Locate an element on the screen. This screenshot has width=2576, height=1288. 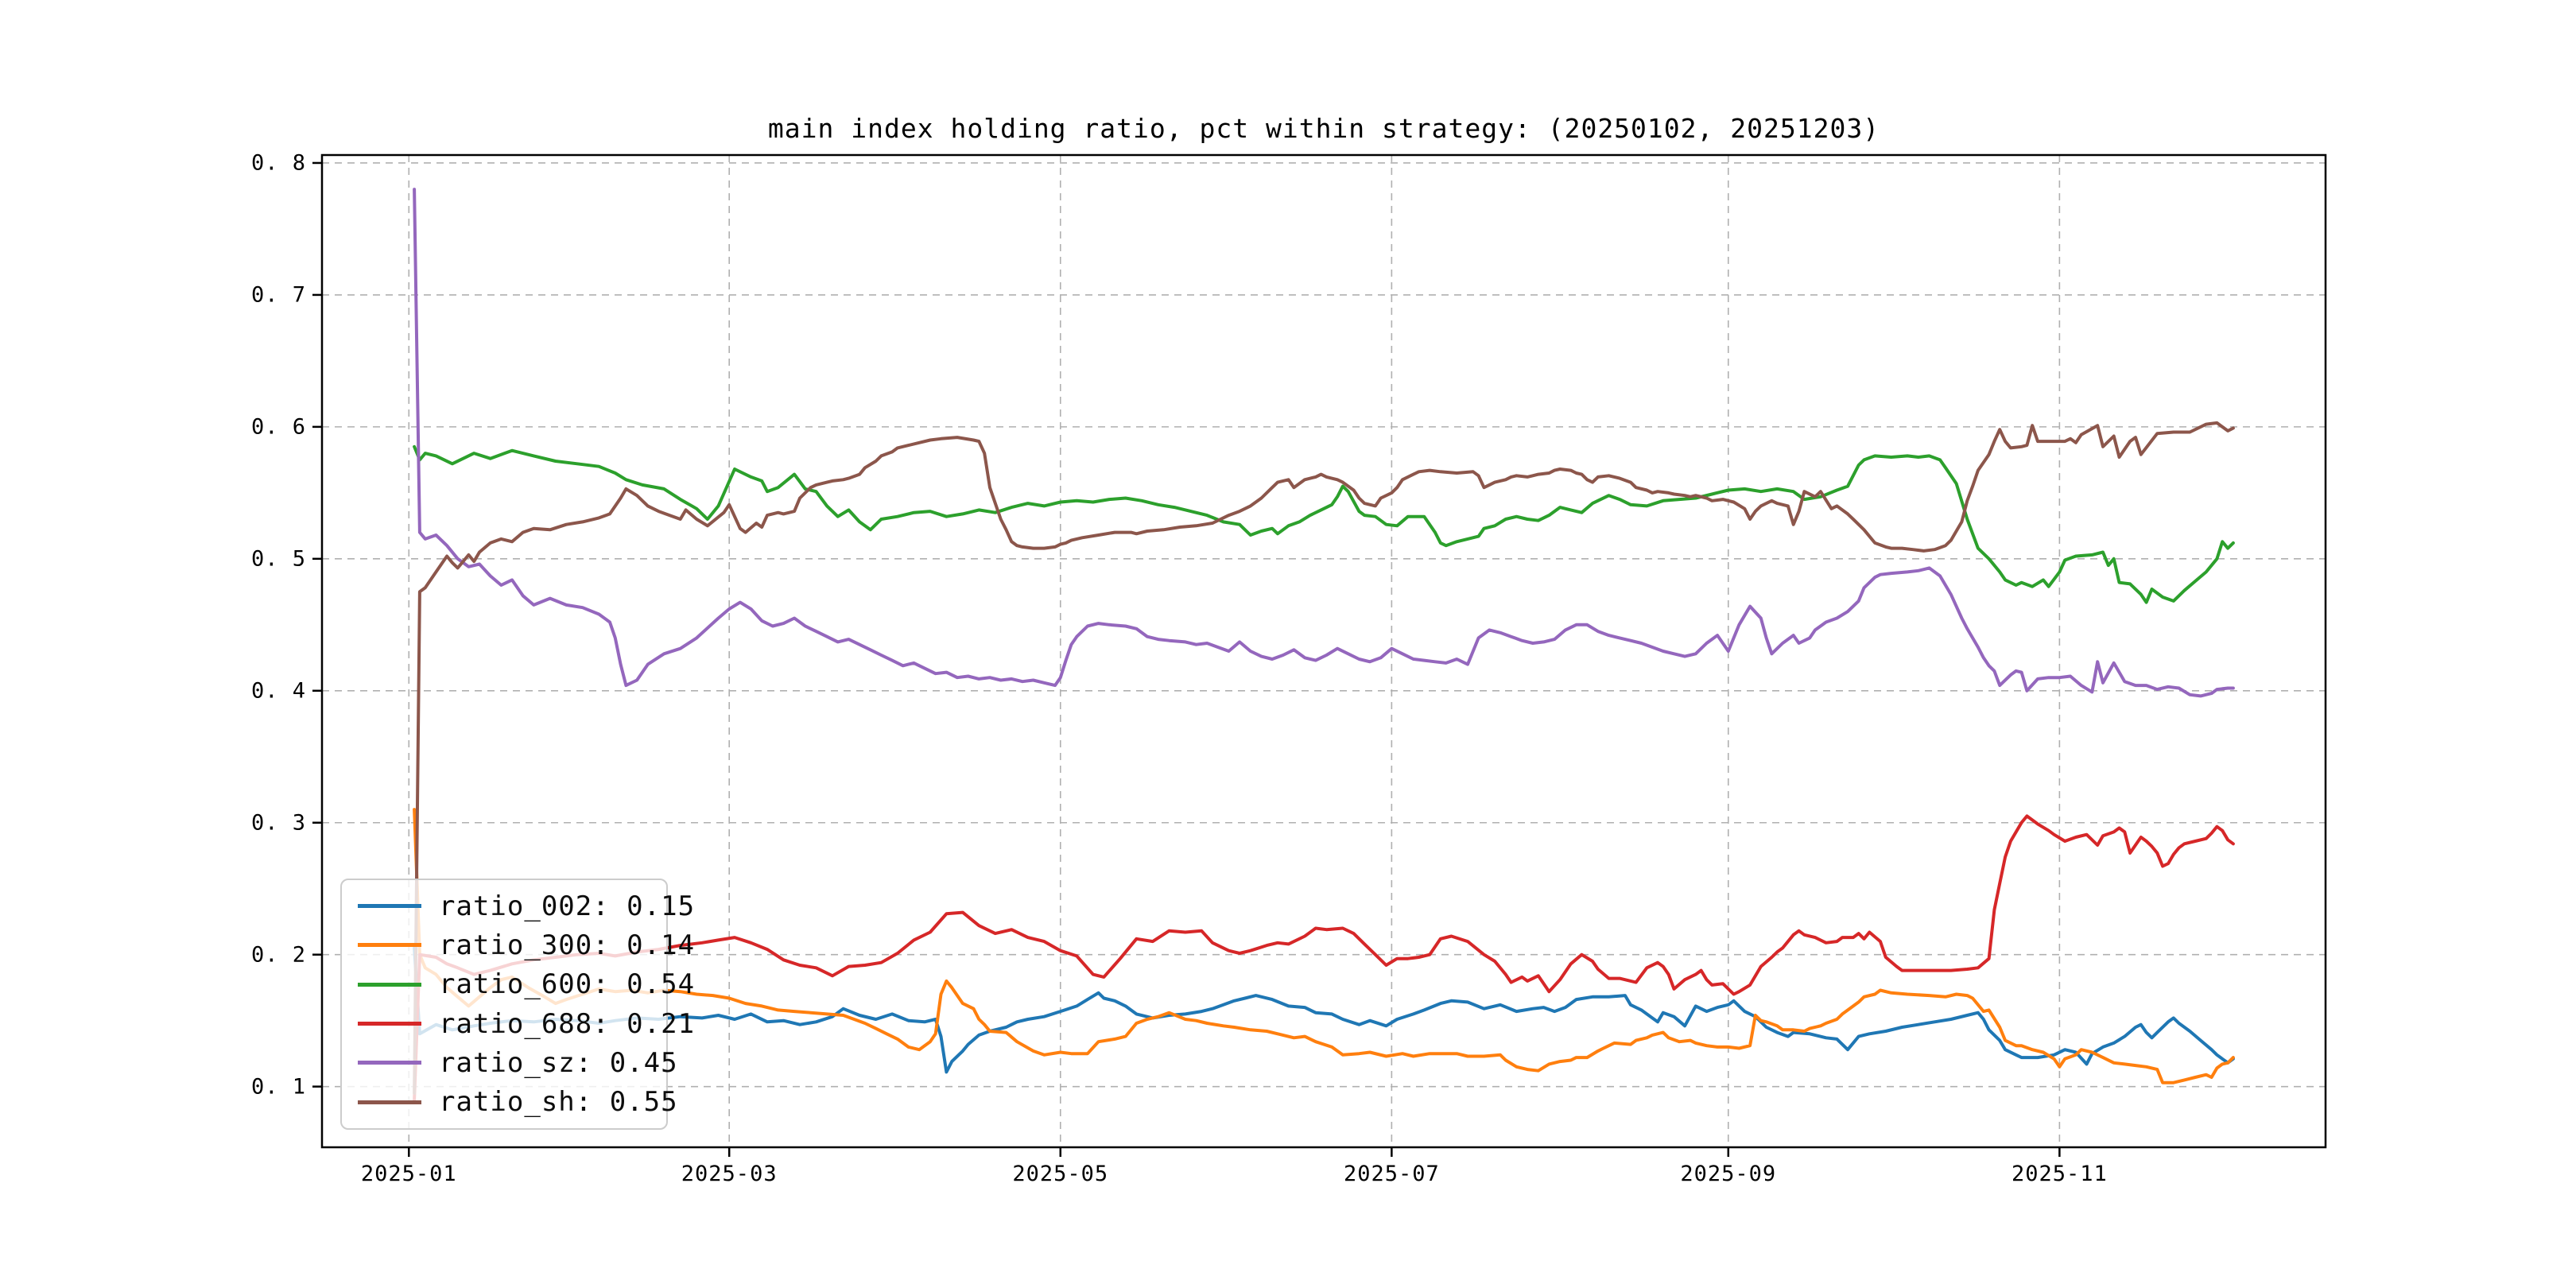
legend-entry-ratio_002: ratio_002: 0.15 is located at coordinates (518, 907).